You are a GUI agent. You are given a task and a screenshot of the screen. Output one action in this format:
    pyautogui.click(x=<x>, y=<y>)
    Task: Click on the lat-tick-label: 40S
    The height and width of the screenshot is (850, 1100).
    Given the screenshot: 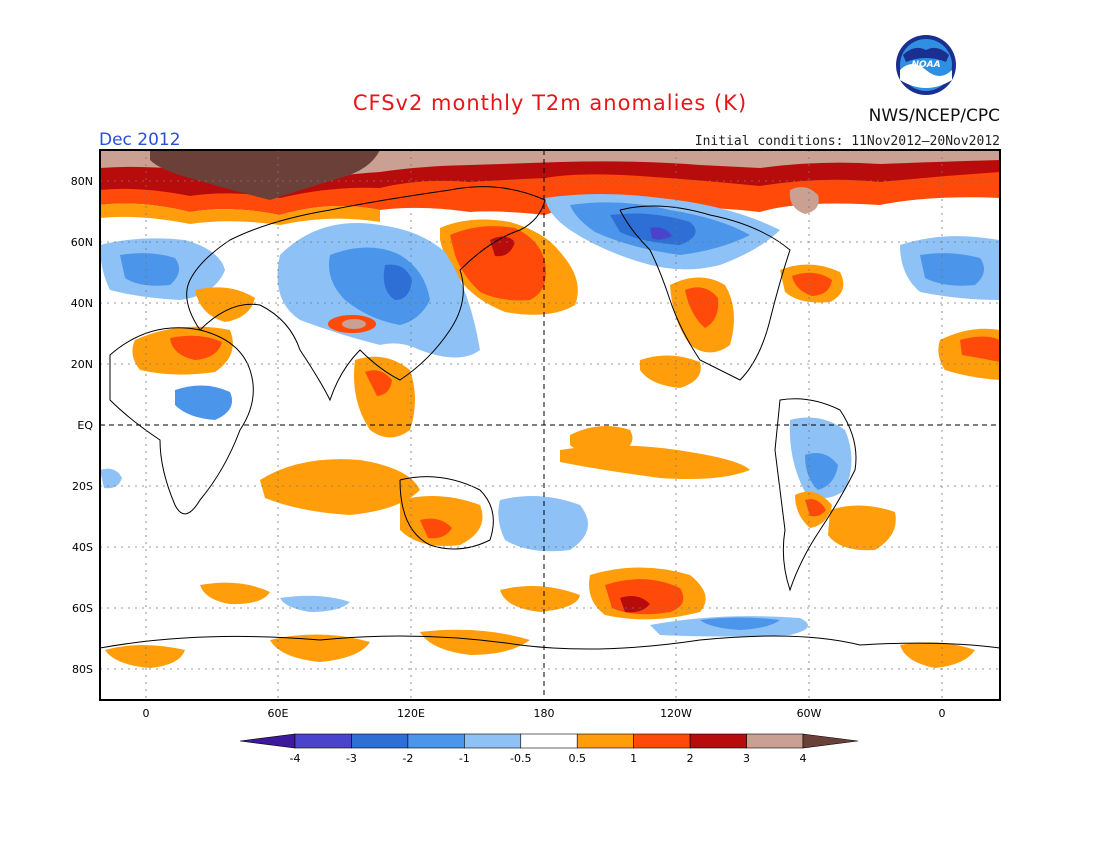 What is the action you would take?
    pyautogui.click(x=82, y=547)
    